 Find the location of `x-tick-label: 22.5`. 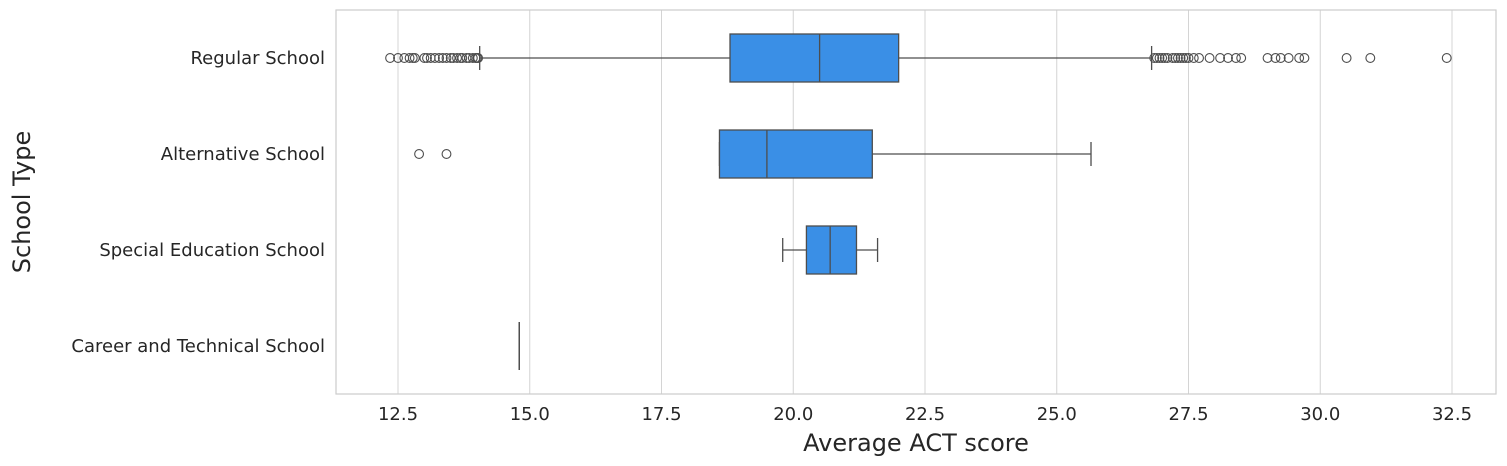

x-tick-label: 22.5 is located at coordinates (925, 414).